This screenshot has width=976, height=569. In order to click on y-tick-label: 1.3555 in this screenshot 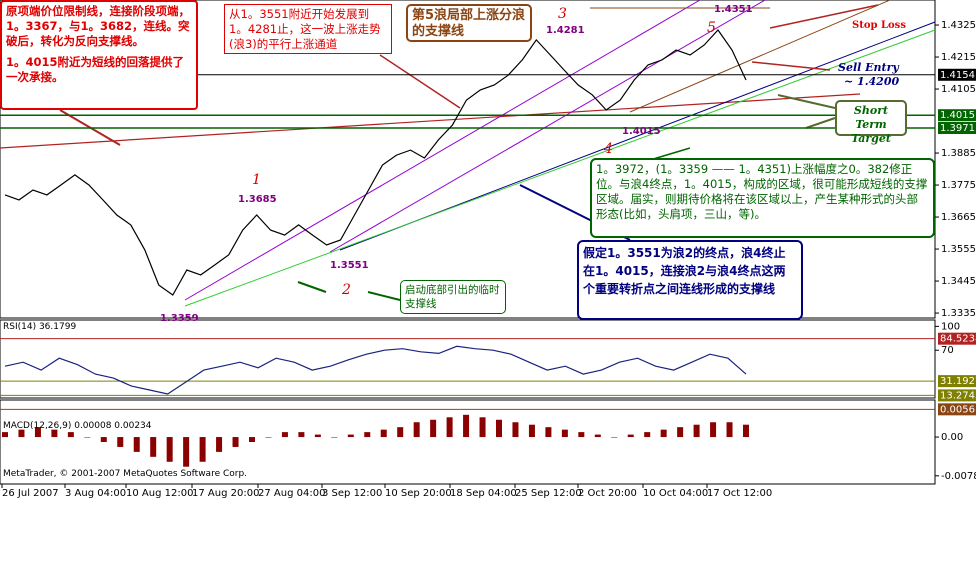, I will do `click(958, 249)`.